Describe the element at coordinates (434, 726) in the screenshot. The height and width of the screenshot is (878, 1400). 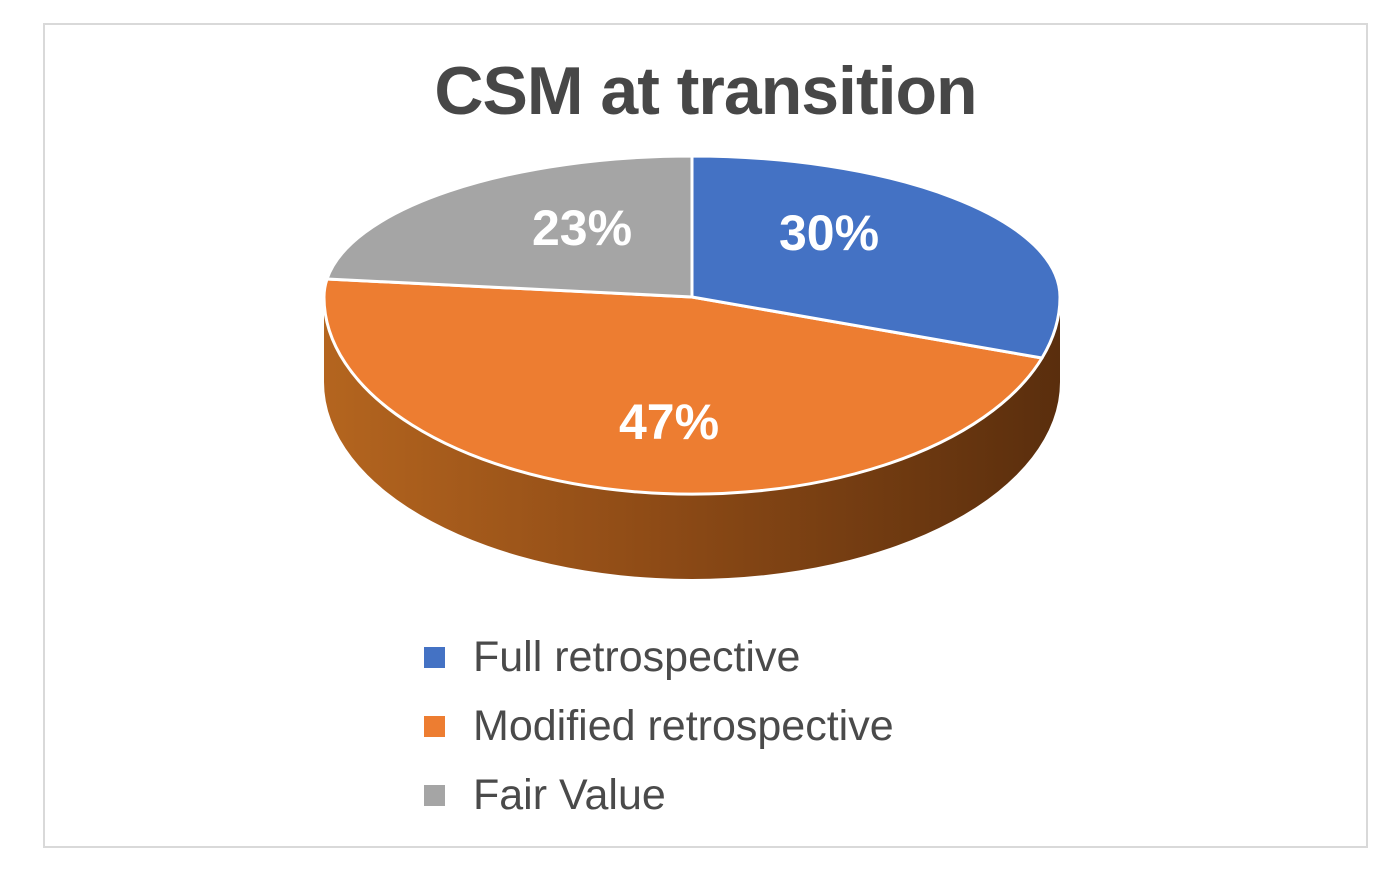
I see `legend-swatch-modified-retrospective` at that location.